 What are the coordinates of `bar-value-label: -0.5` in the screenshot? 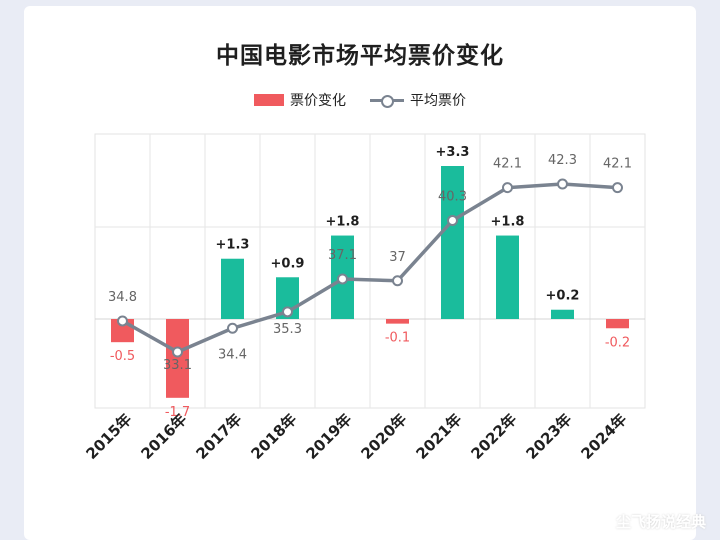 It's located at (122, 356).